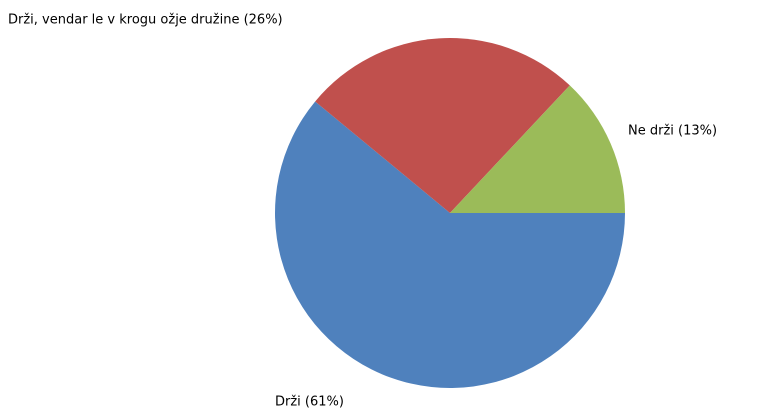  I want to click on slice-label: Ne drži (13%), so click(672, 131).